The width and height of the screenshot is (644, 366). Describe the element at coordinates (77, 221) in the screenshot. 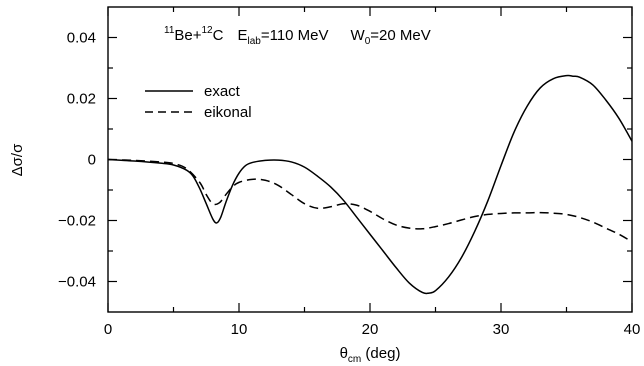

I see `y-tick-label: −0.02` at that location.